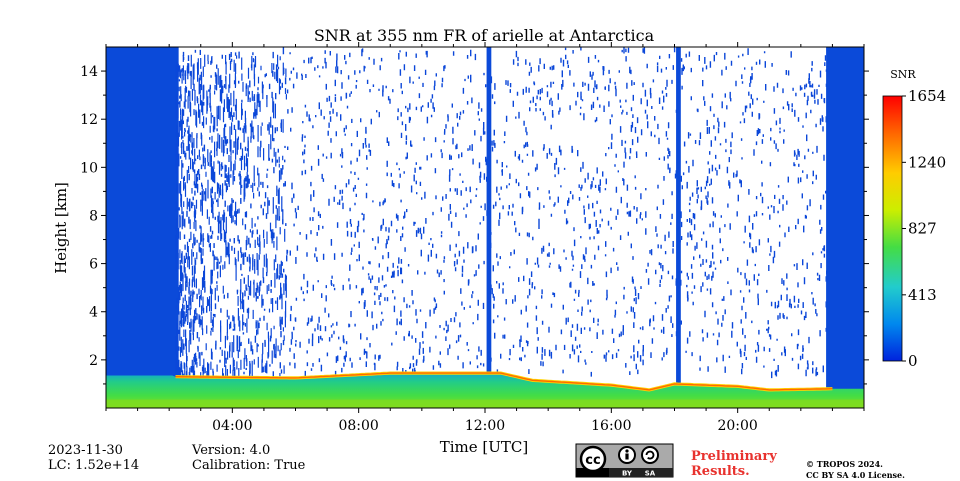 Image resolution: width=960 pixels, height=481 pixels. What do you see at coordinates (504, 381) in the screenshot?
I see `layer-top-orange` at bounding box center [504, 381].